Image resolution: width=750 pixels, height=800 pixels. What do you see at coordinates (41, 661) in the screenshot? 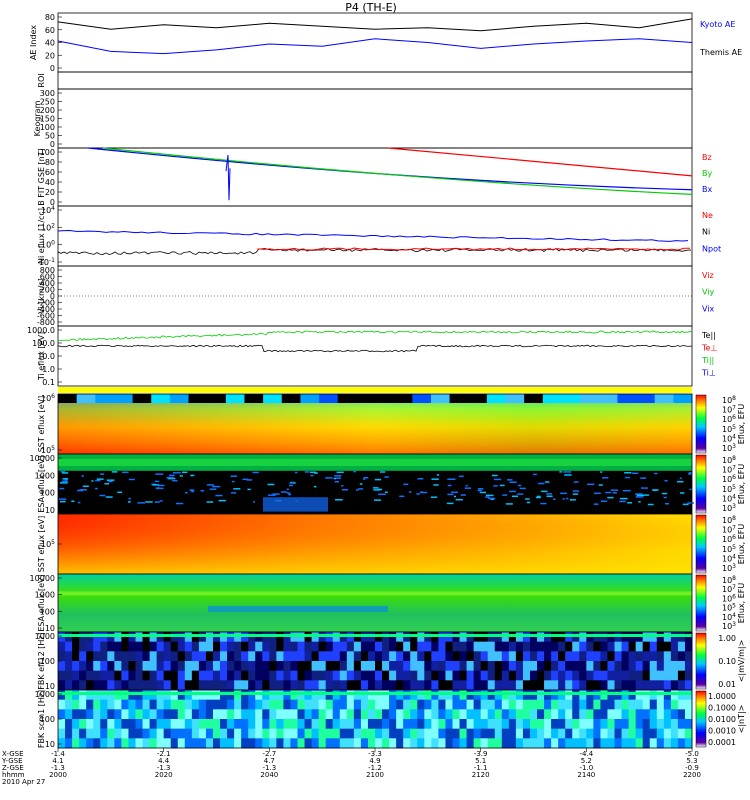
I see `ylabel-fbk_e: FBK eff12 [Hz]` at bounding box center [41, 661].